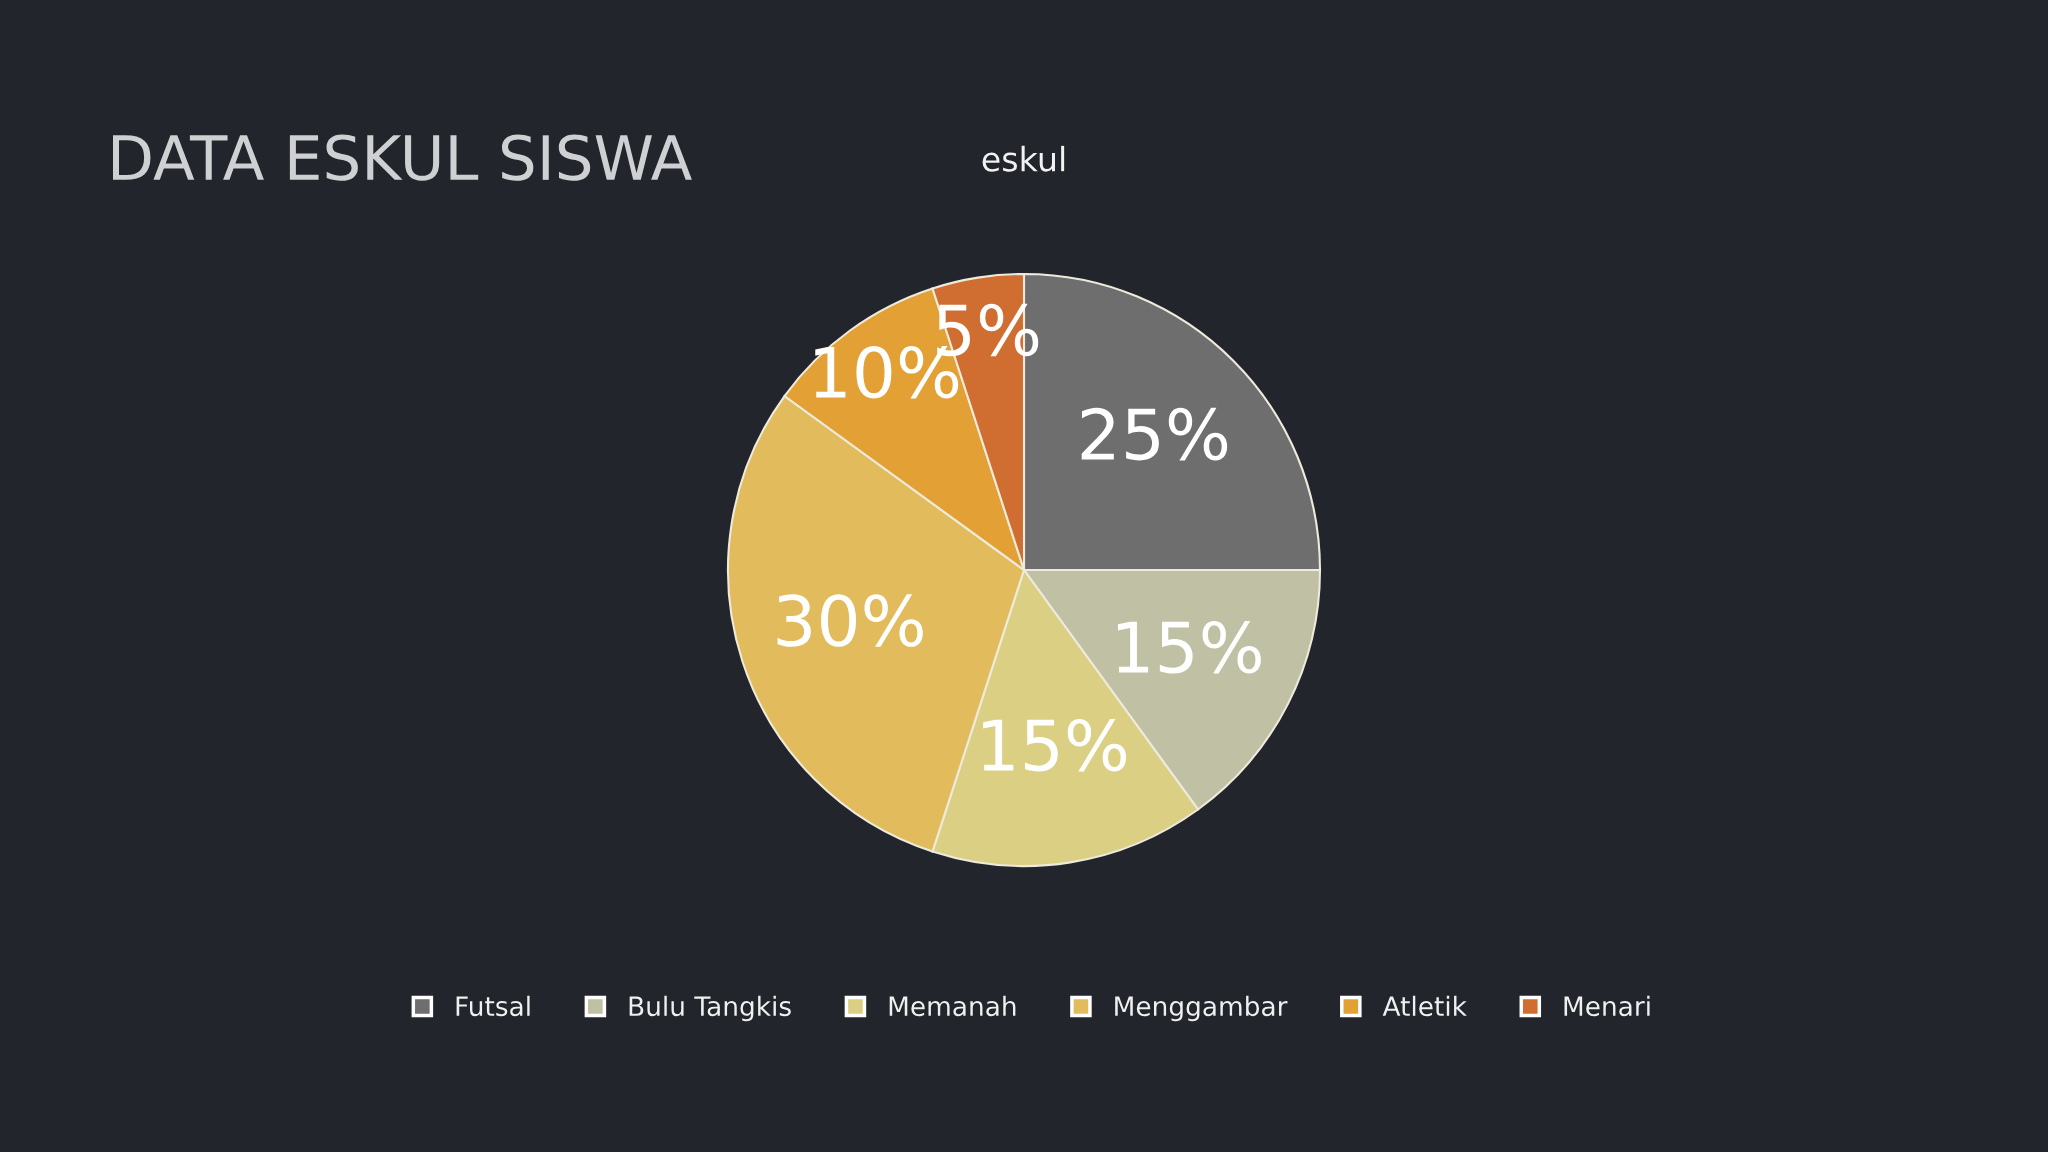  I want to click on legend-label: Menggambar, so click(1201, 1008).